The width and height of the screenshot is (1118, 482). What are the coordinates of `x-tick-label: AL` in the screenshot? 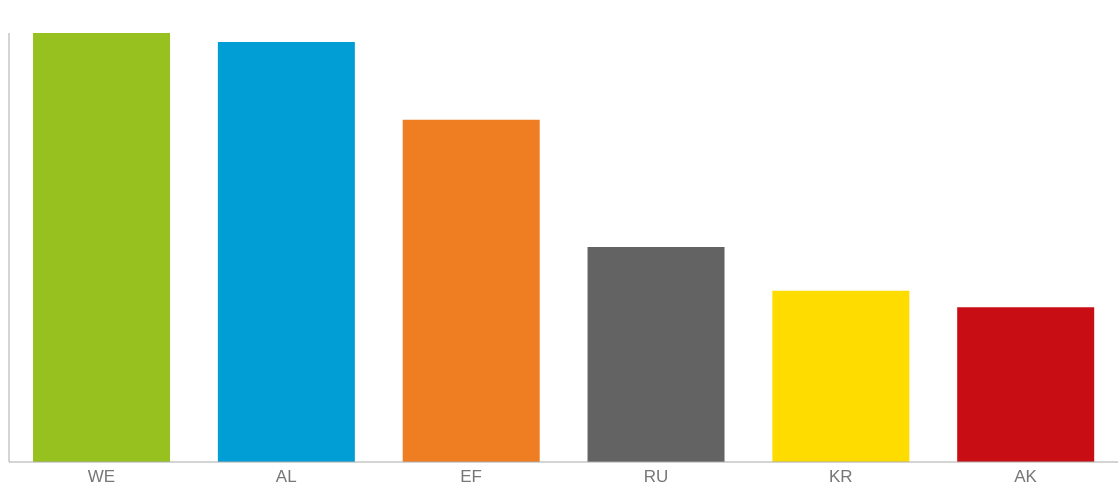 It's located at (286, 474).